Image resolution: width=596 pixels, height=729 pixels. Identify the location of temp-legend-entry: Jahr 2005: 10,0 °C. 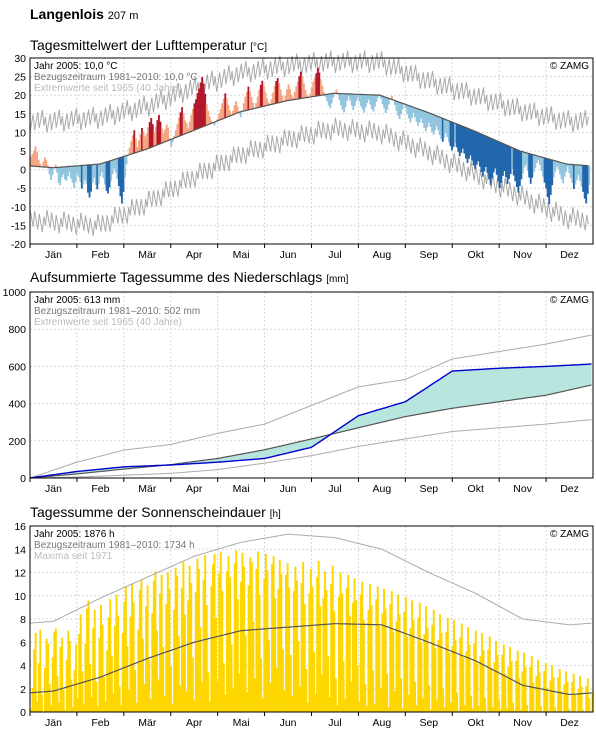
(76, 66).